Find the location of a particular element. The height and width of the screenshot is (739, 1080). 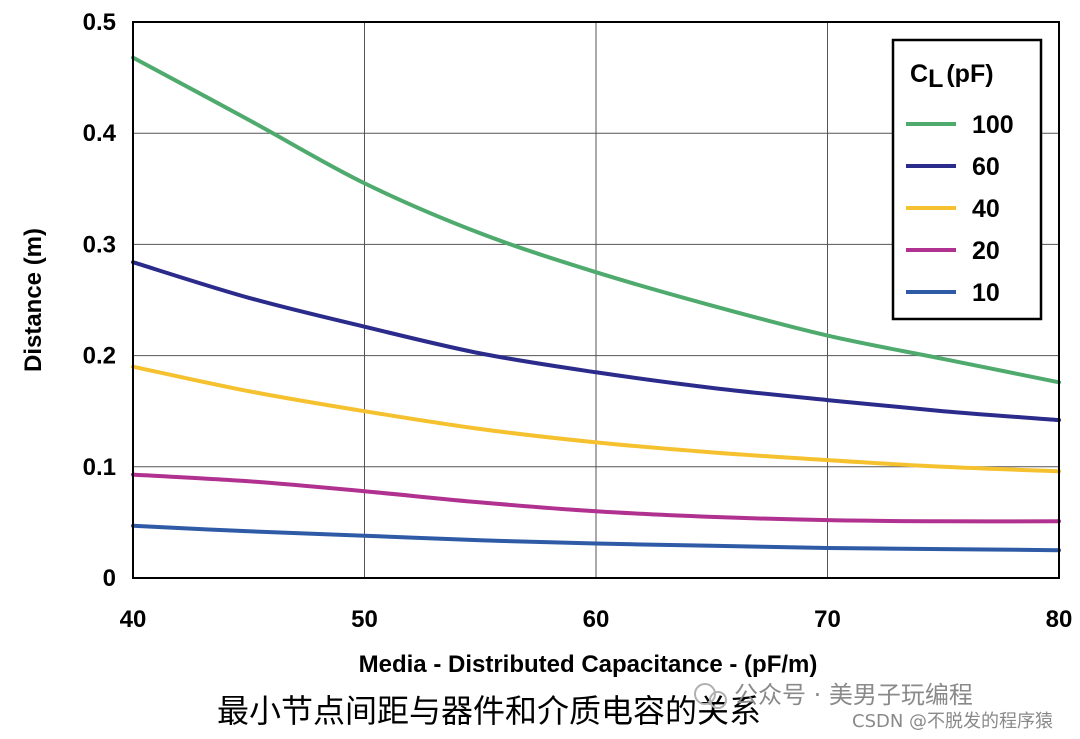

y-tick-label: 0 is located at coordinates (109, 578).